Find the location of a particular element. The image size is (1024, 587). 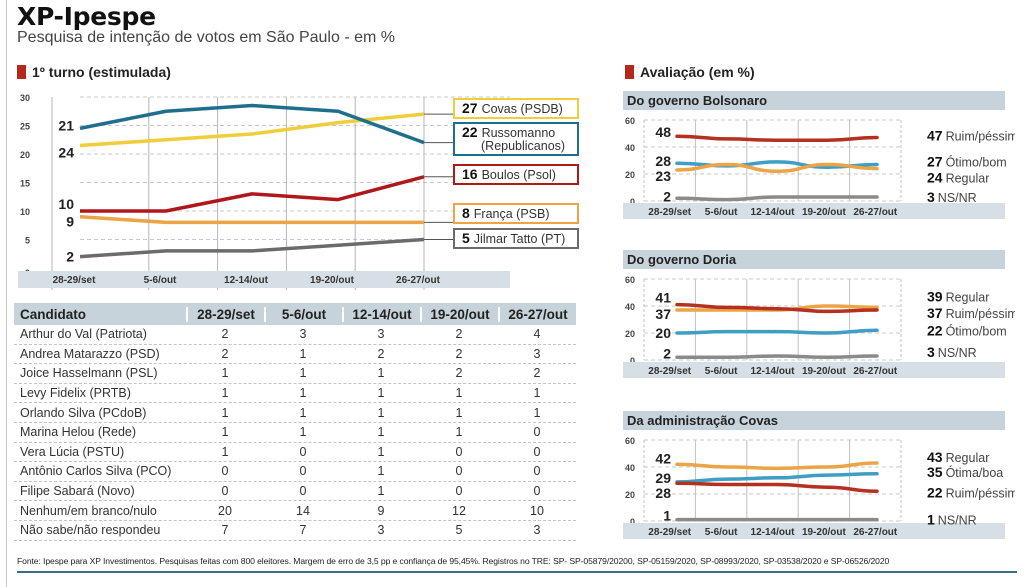

end-value: 22 is located at coordinates (935, 492).